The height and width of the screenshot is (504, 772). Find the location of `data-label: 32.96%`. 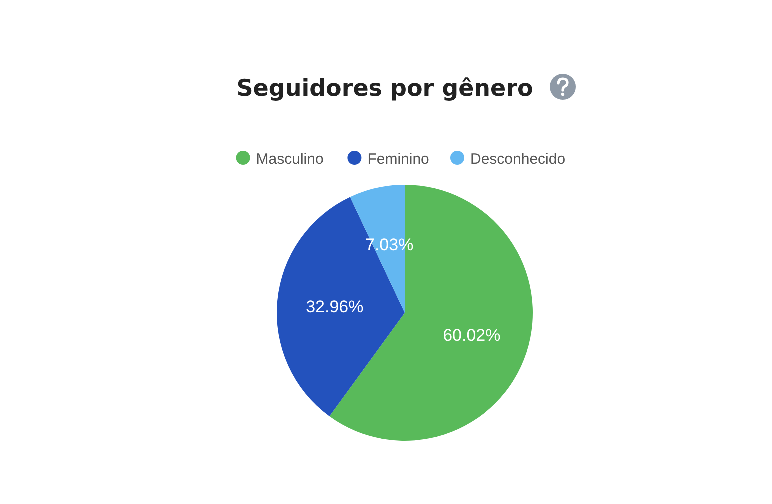

data-label: 32.96% is located at coordinates (335, 306).